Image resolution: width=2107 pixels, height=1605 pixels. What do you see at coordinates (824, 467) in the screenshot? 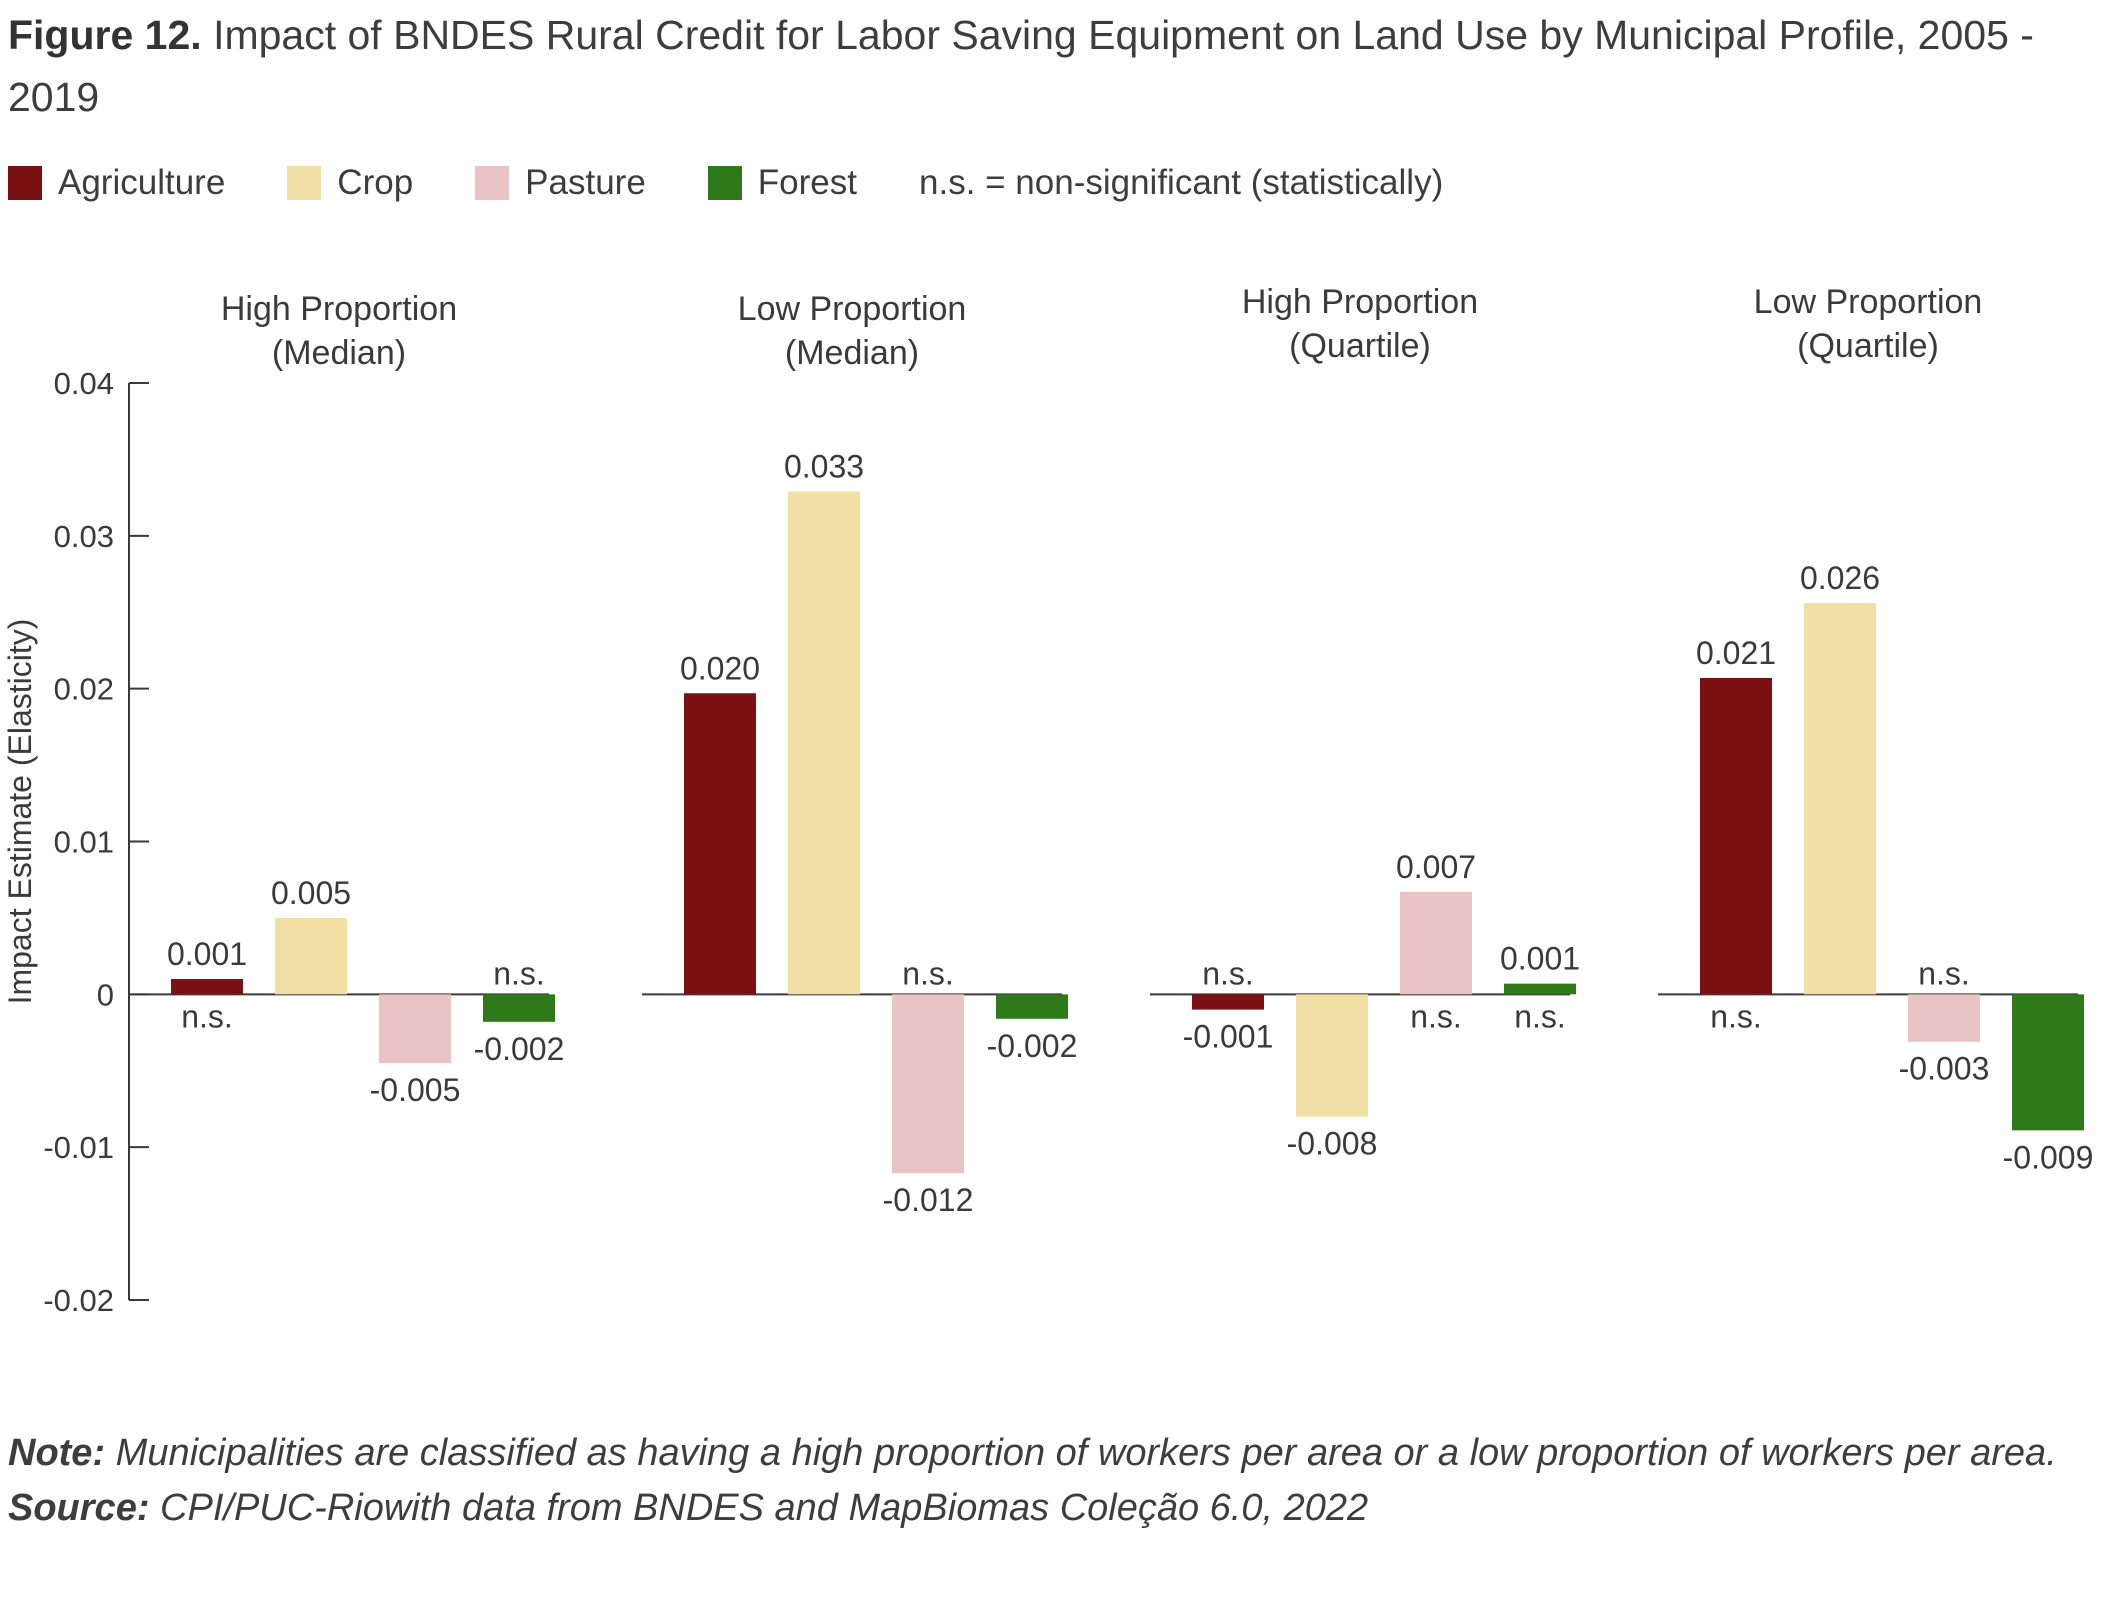
I see `data-label: 0.033` at bounding box center [824, 467].